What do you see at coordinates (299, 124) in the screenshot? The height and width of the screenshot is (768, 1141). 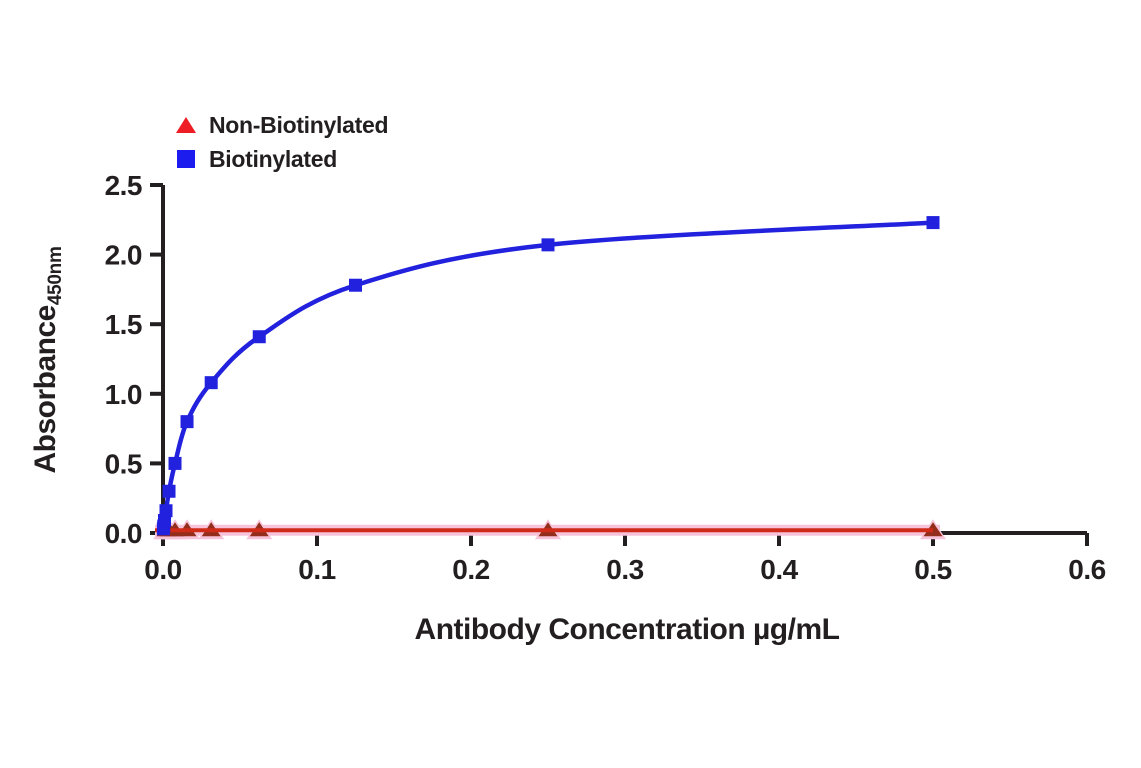 I see `legend-label-non-biotinylated: Non-Biotinylated` at bounding box center [299, 124].